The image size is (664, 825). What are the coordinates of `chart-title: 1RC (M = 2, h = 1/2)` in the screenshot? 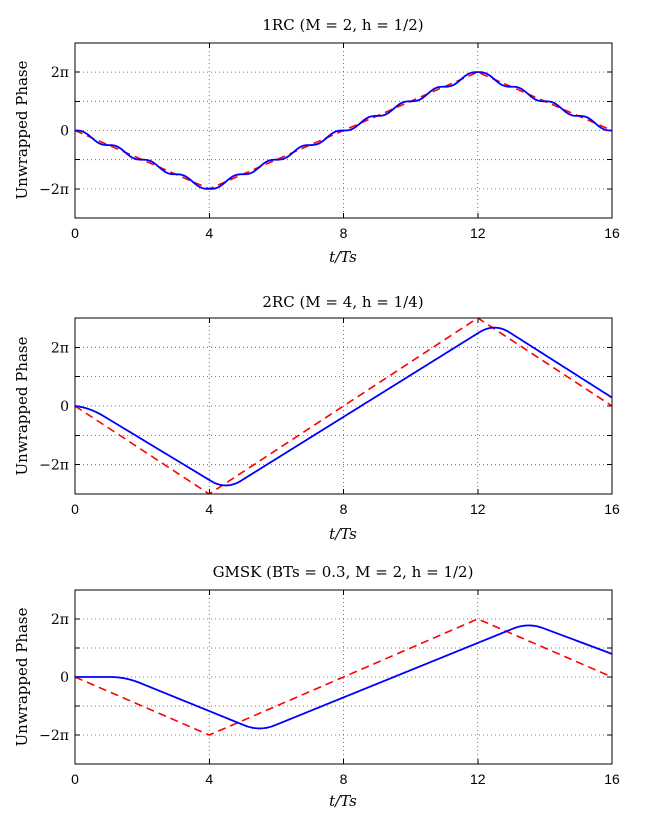 It's located at (342, 25).